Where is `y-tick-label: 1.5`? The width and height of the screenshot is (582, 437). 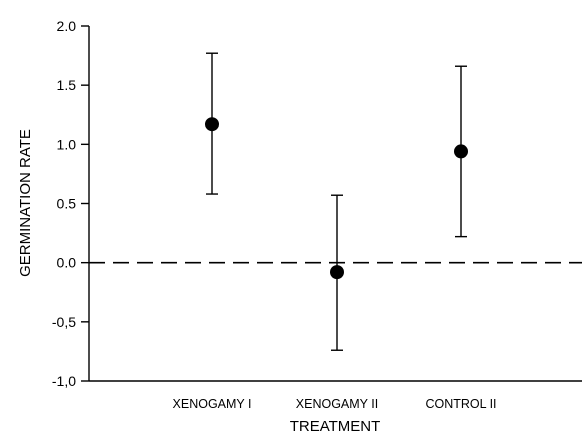
y-tick-label: 1.5 is located at coordinates (67, 85).